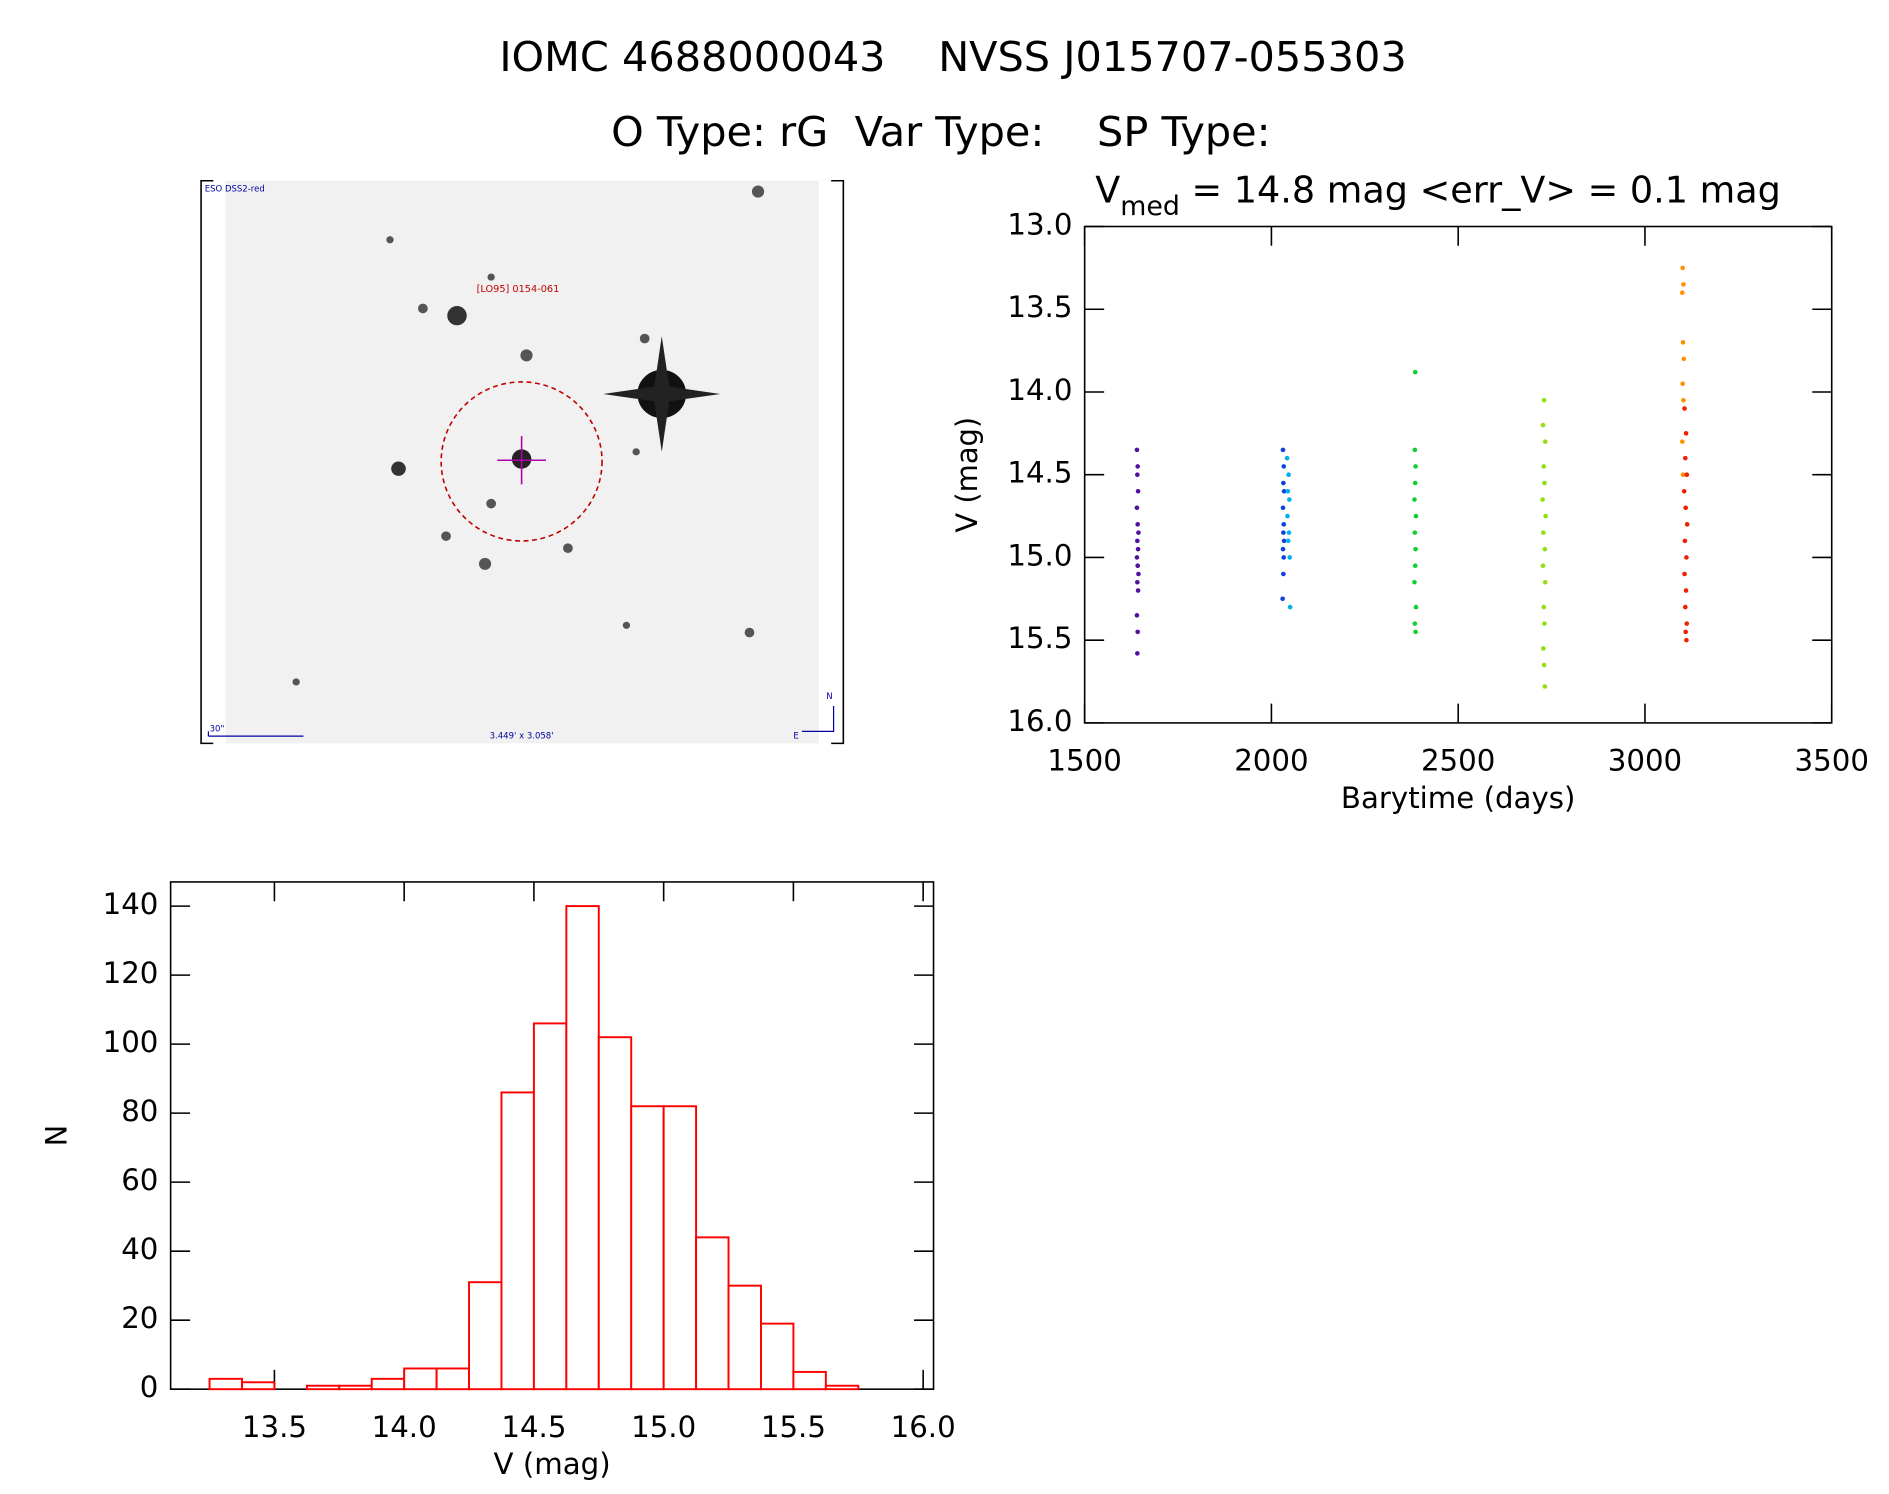  What do you see at coordinates (1458, 761) in the screenshot?
I see `x-tick-label: 2500` at bounding box center [1458, 761].